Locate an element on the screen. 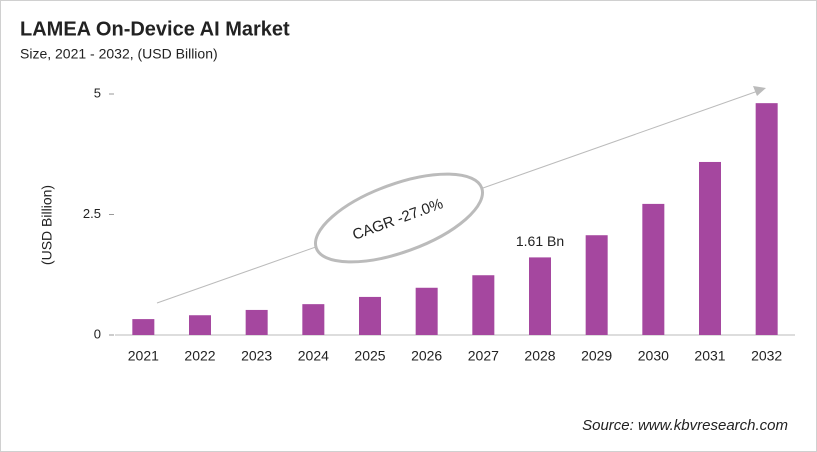 The image size is (817, 452). x-tick-label: 2028 is located at coordinates (539, 356).